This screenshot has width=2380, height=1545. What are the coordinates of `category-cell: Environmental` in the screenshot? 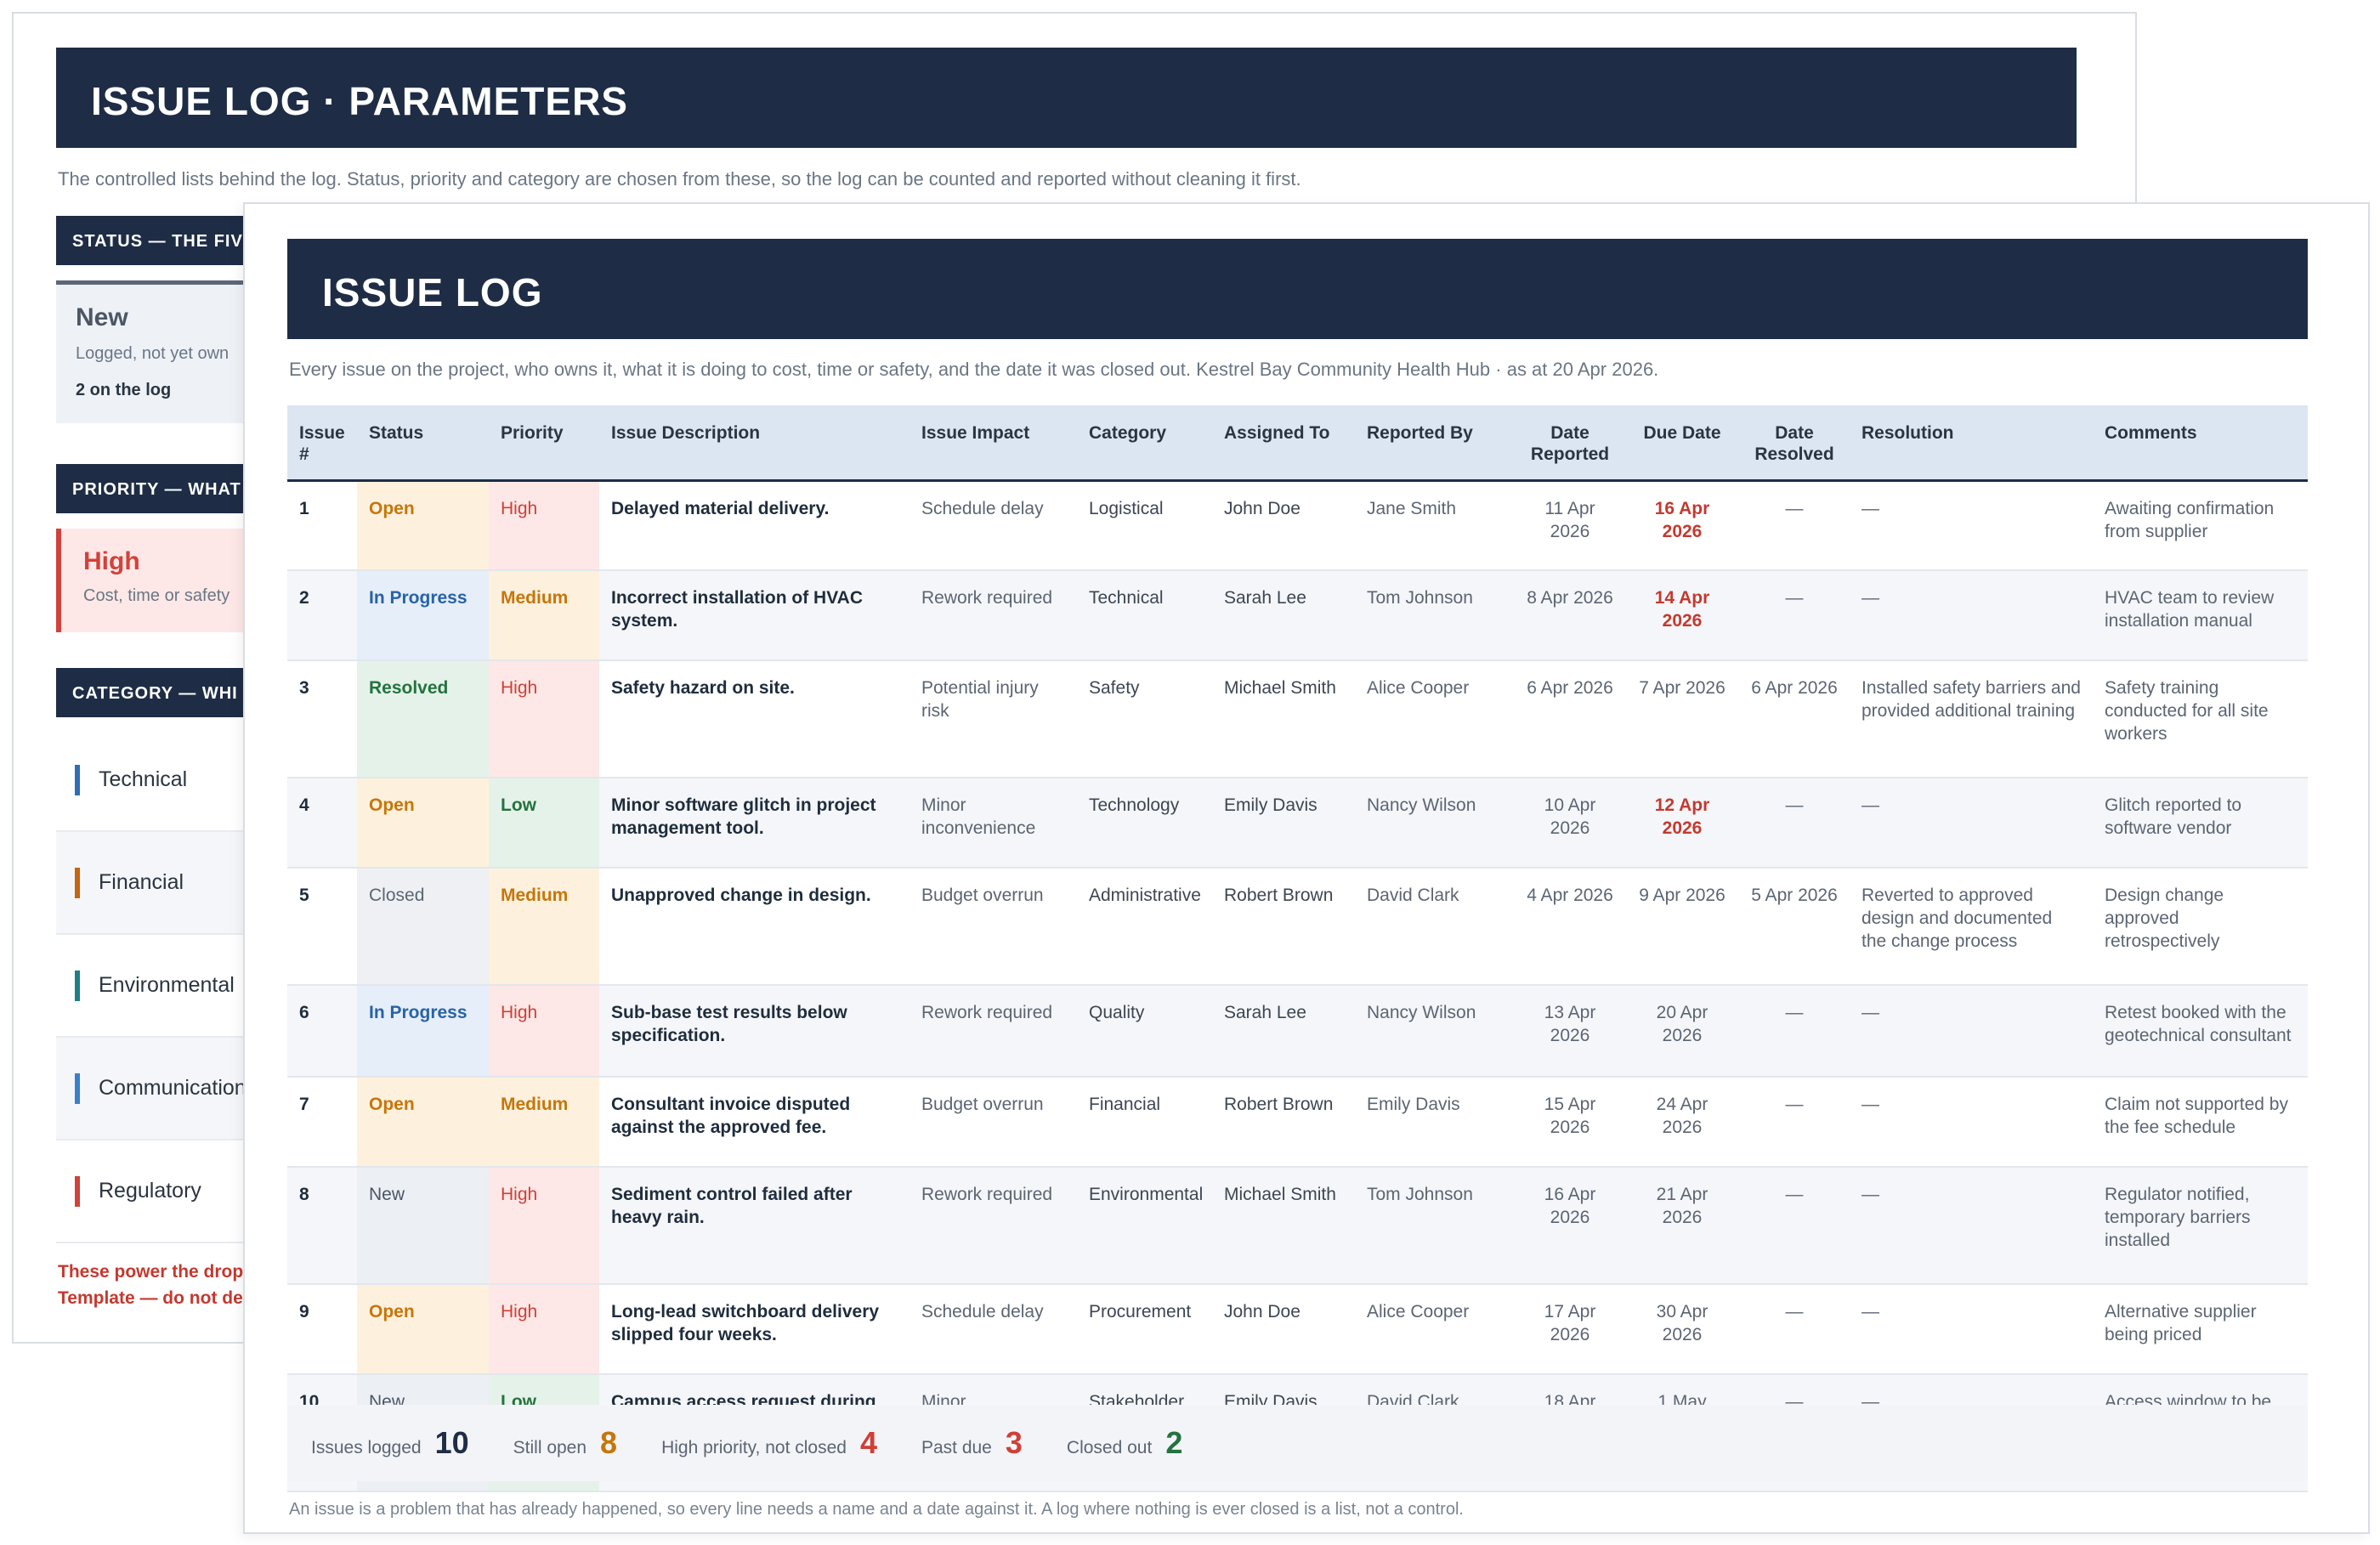 It's located at (1144, 1226).